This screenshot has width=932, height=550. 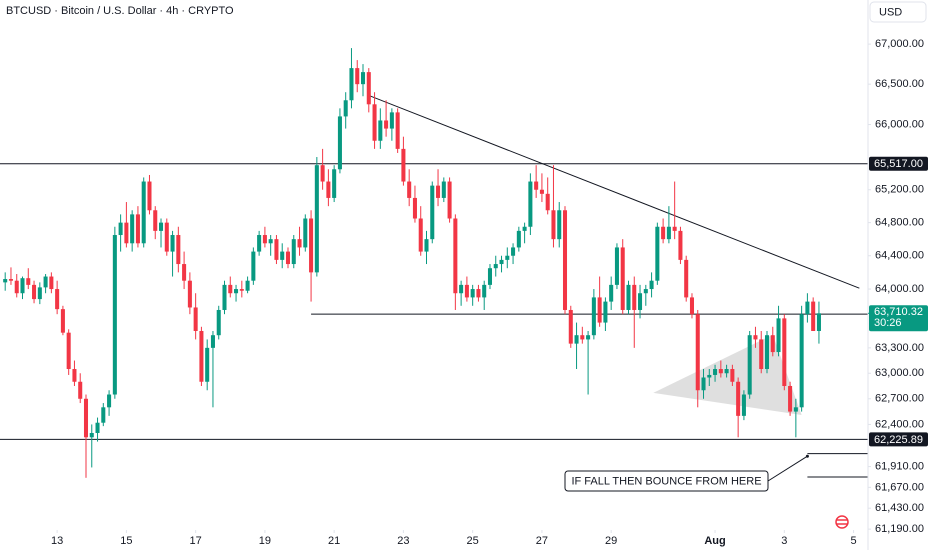 What do you see at coordinates (403, 541) in the screenshot?
I see `x-tick-label: 23` at bounding box center [403, 541].